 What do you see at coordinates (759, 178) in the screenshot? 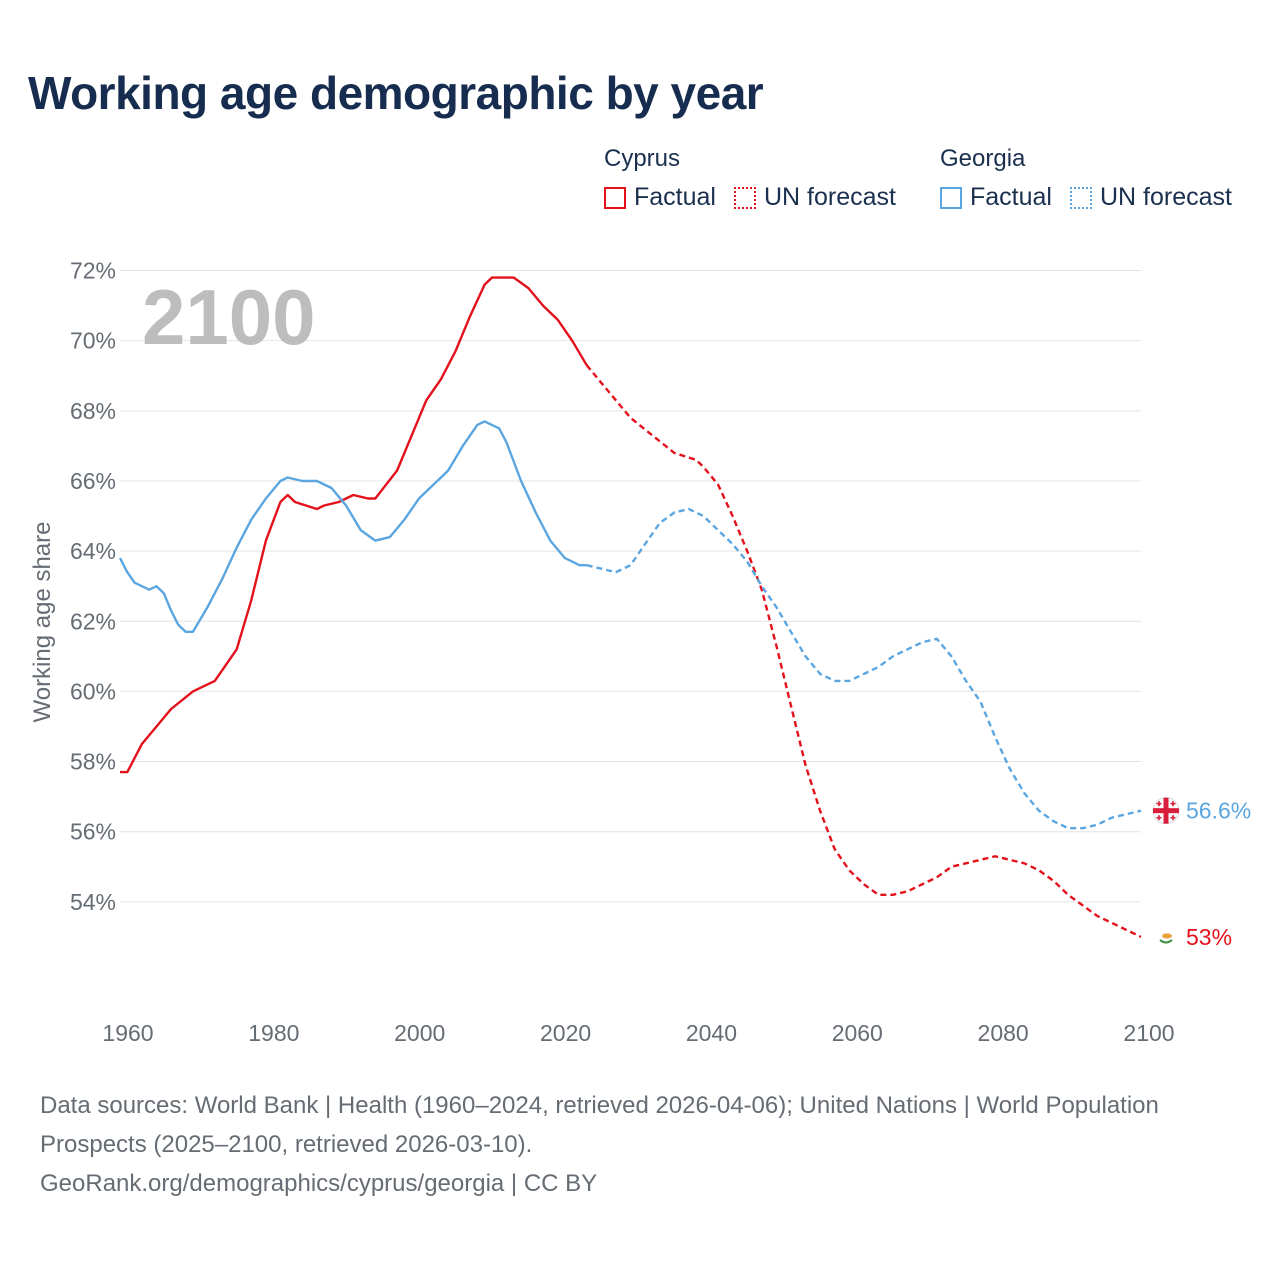
I see `legend-group-cyprus: Cyprus Factual UN forecast` at bounding box center [759, 178].